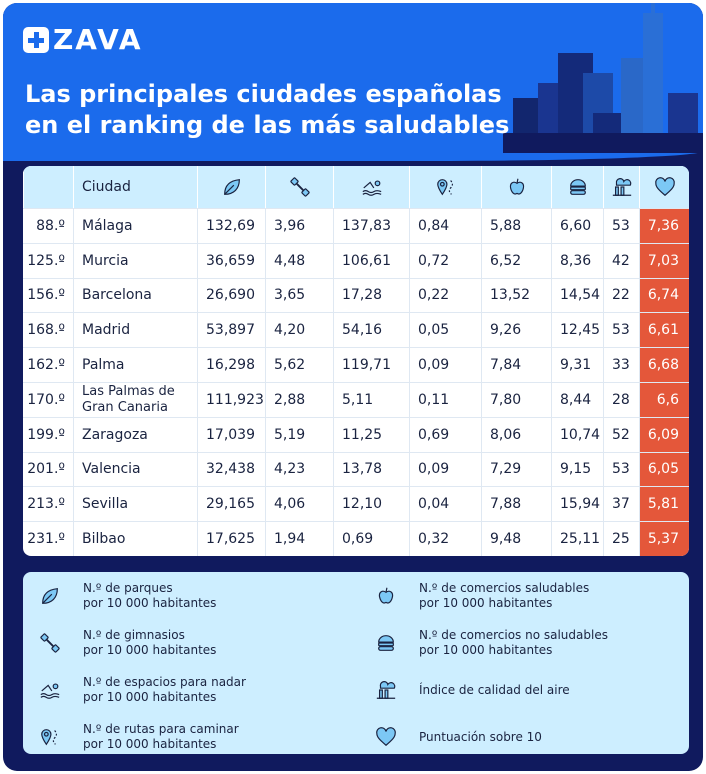 The width and height of the screenshot is (706, 774). Describe the element at coordinates (577, 260) in the screenshot. I see `unhealthy-shops-cell: 8,36` at that location.